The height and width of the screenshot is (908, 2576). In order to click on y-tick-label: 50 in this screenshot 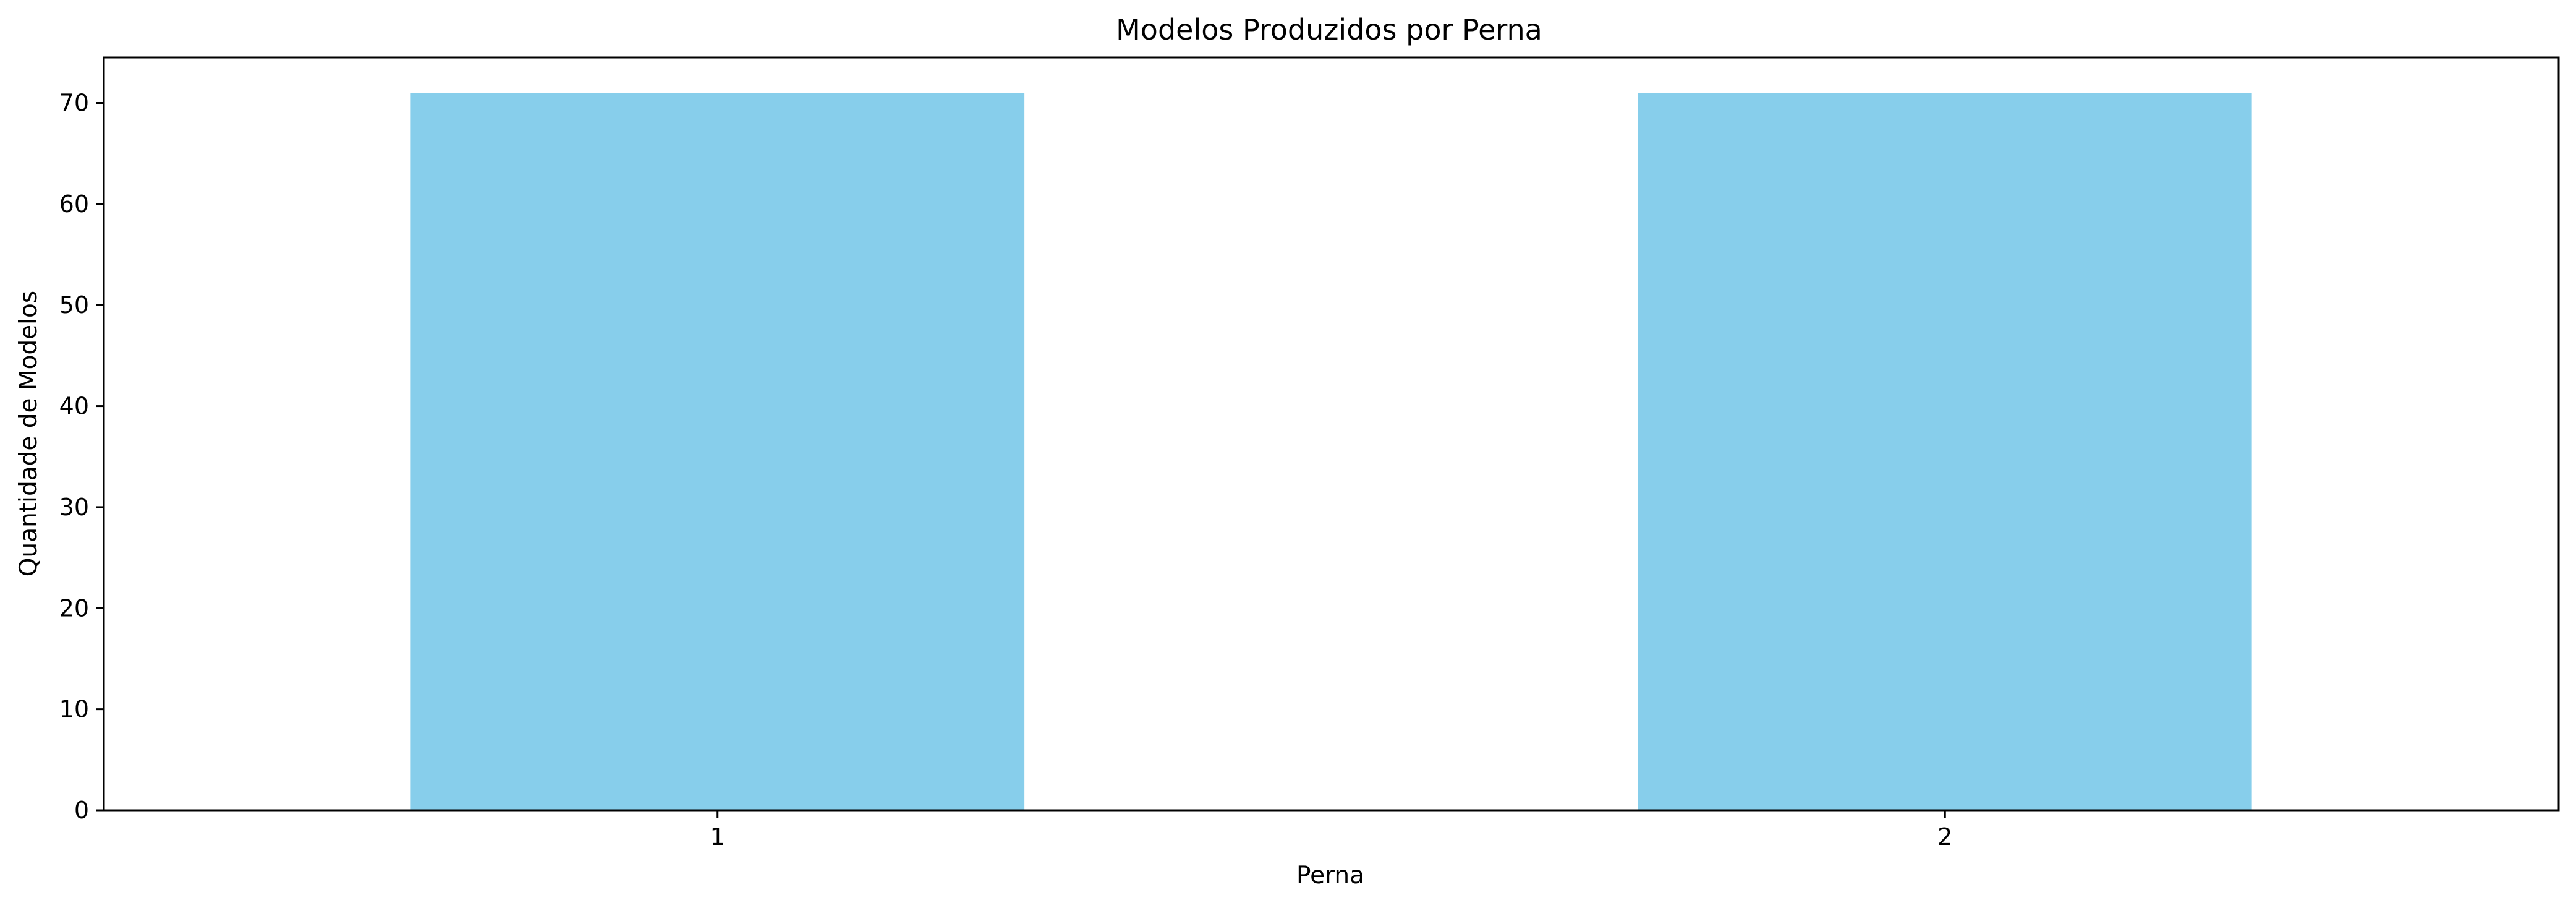, I will do `click(74, 305)`.